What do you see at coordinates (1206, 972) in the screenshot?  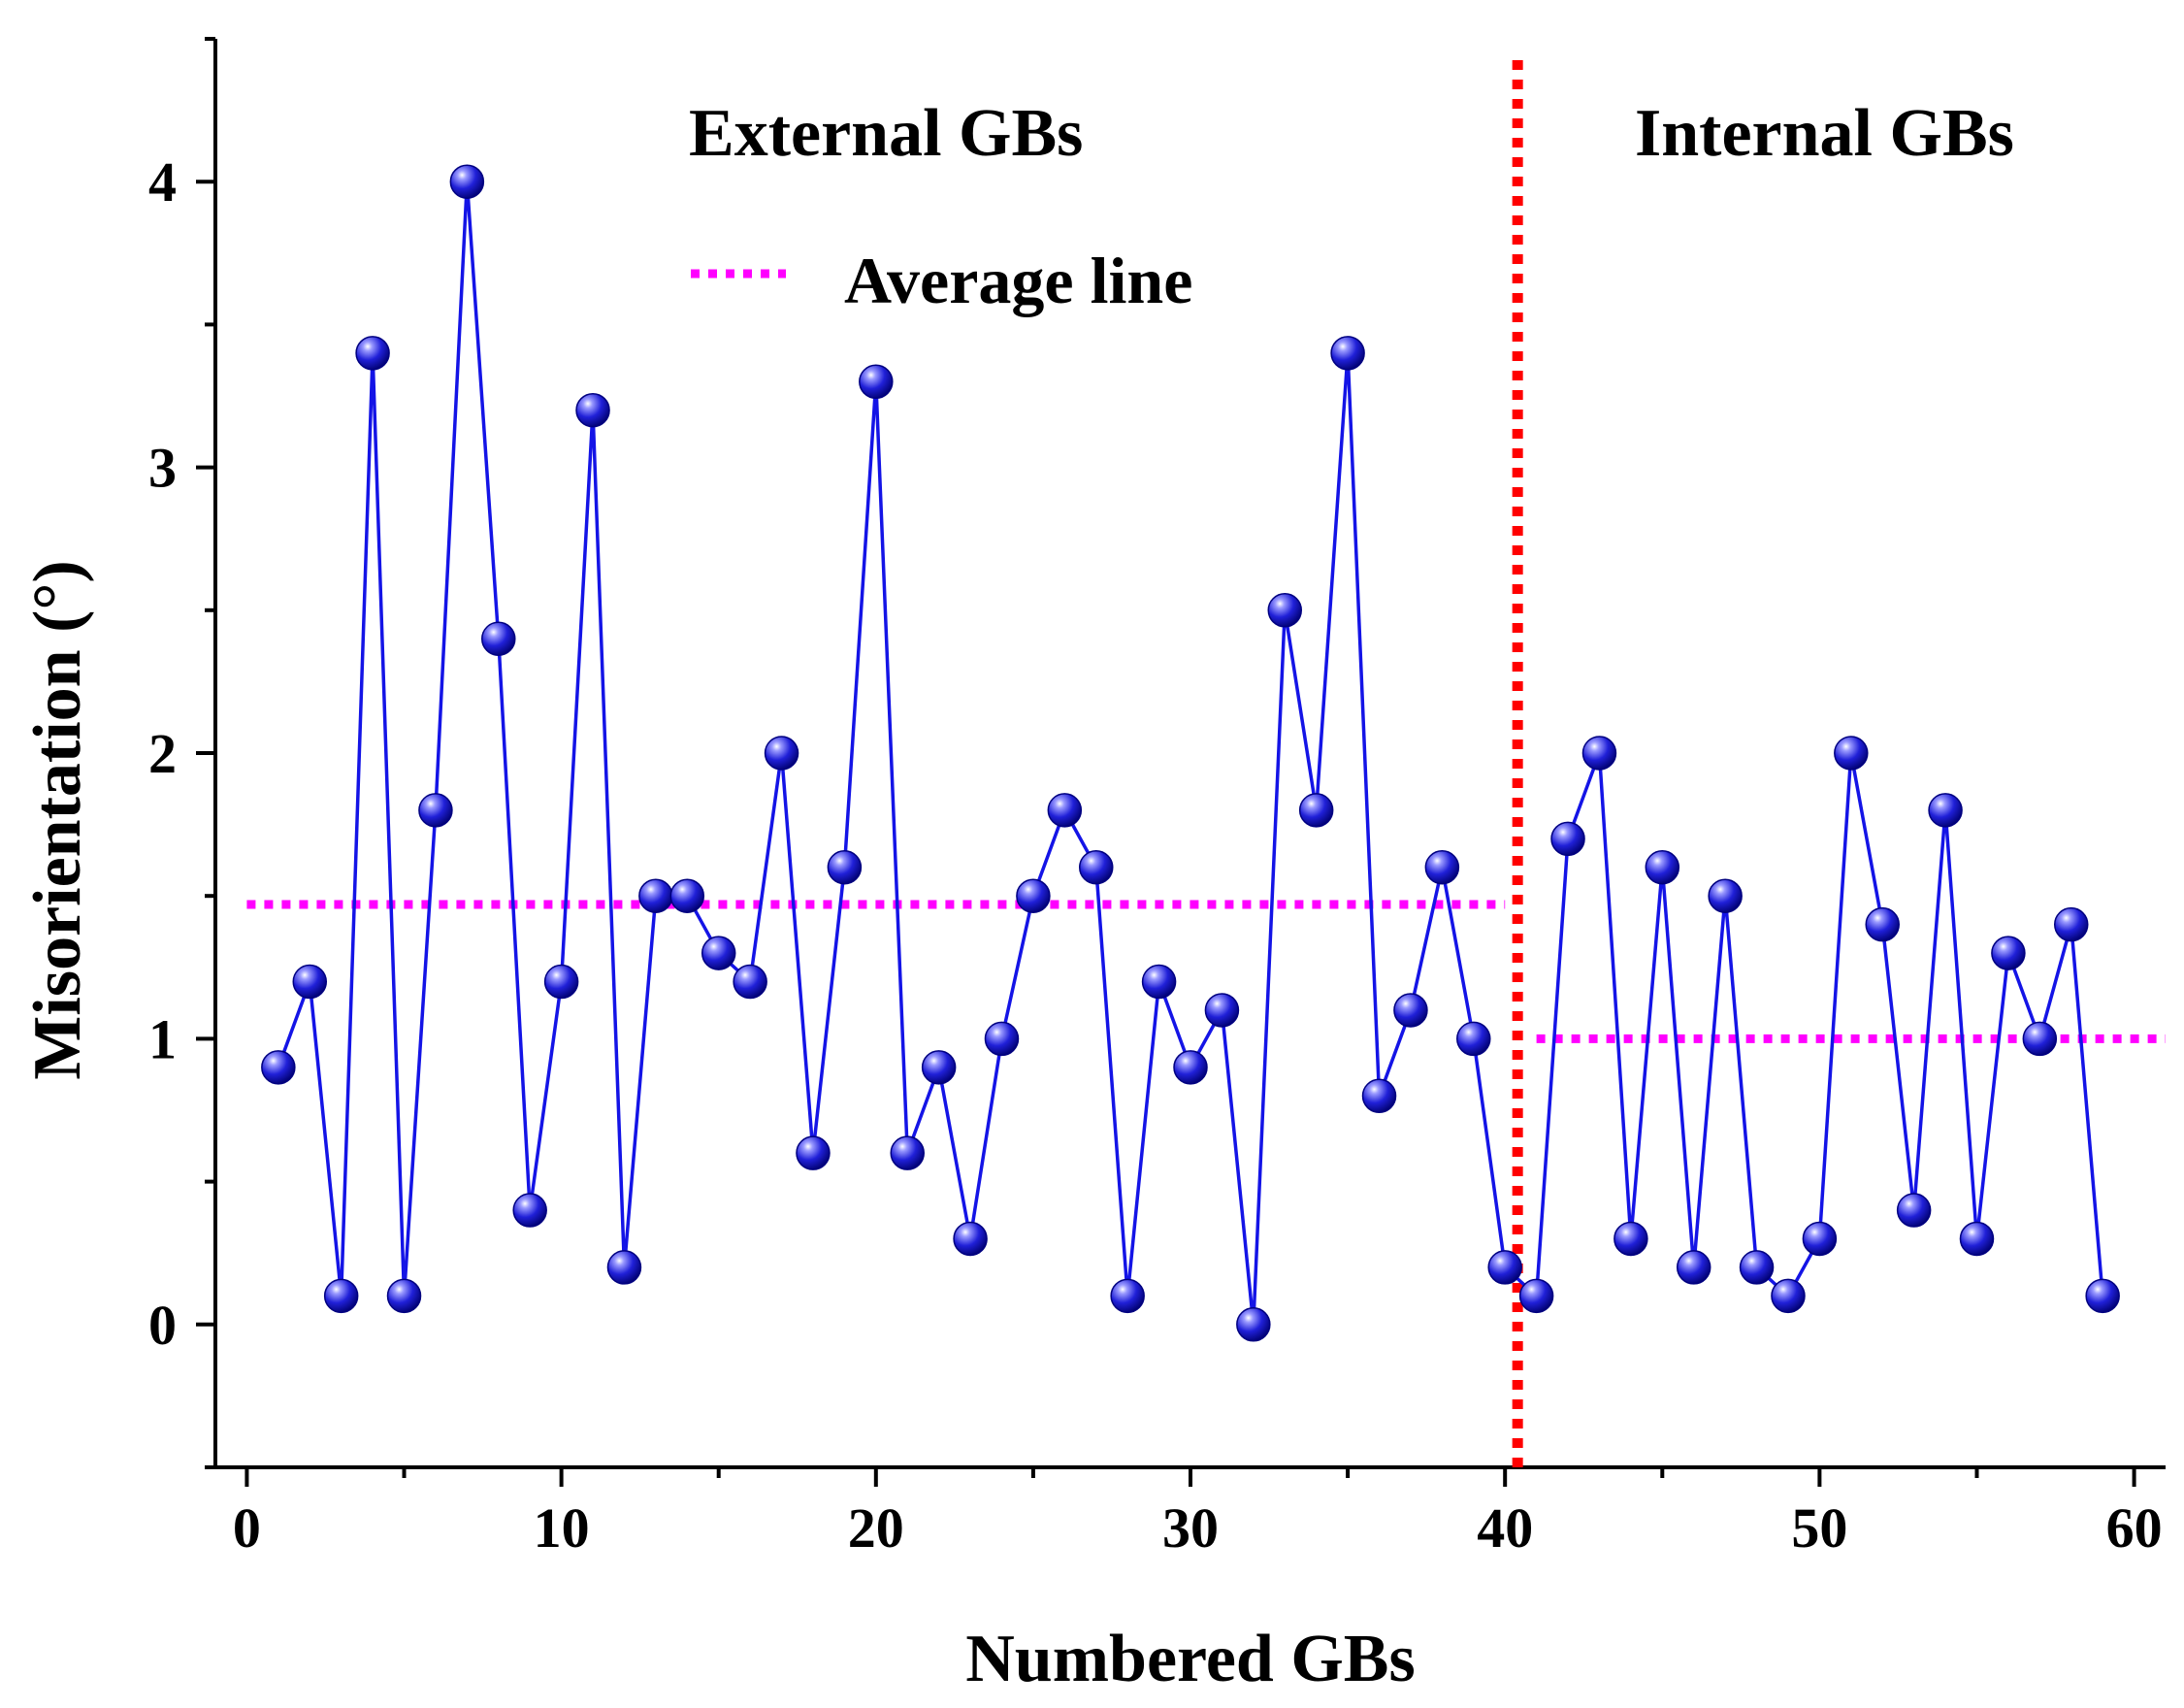 I see `average-lines` at bounding box center [1206, 972].